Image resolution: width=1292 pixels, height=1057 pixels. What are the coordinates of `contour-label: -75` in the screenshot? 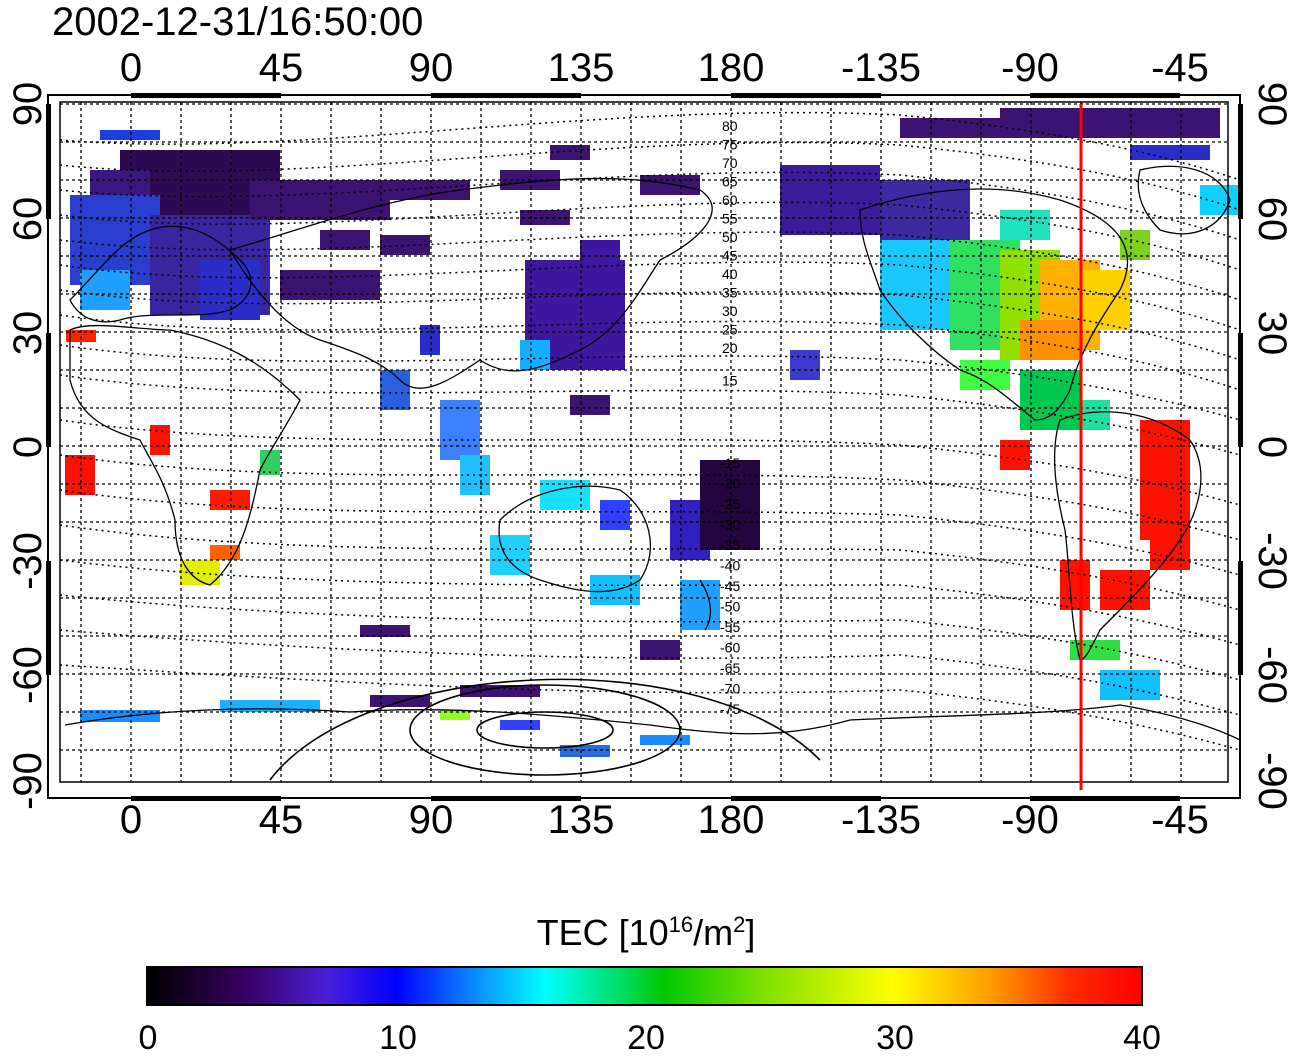 It's located at (730, 709).